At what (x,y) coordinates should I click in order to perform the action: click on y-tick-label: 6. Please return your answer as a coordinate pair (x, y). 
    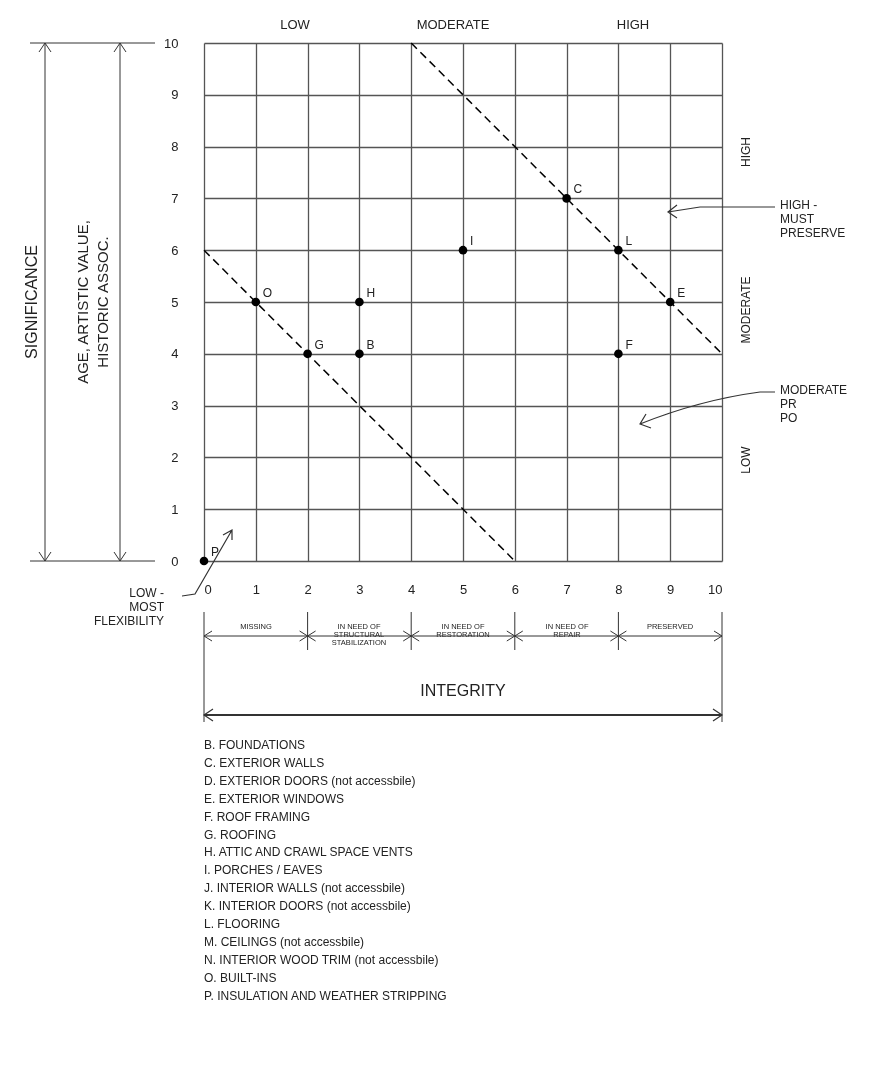
    Looking at the image, I should click on (175, 250).